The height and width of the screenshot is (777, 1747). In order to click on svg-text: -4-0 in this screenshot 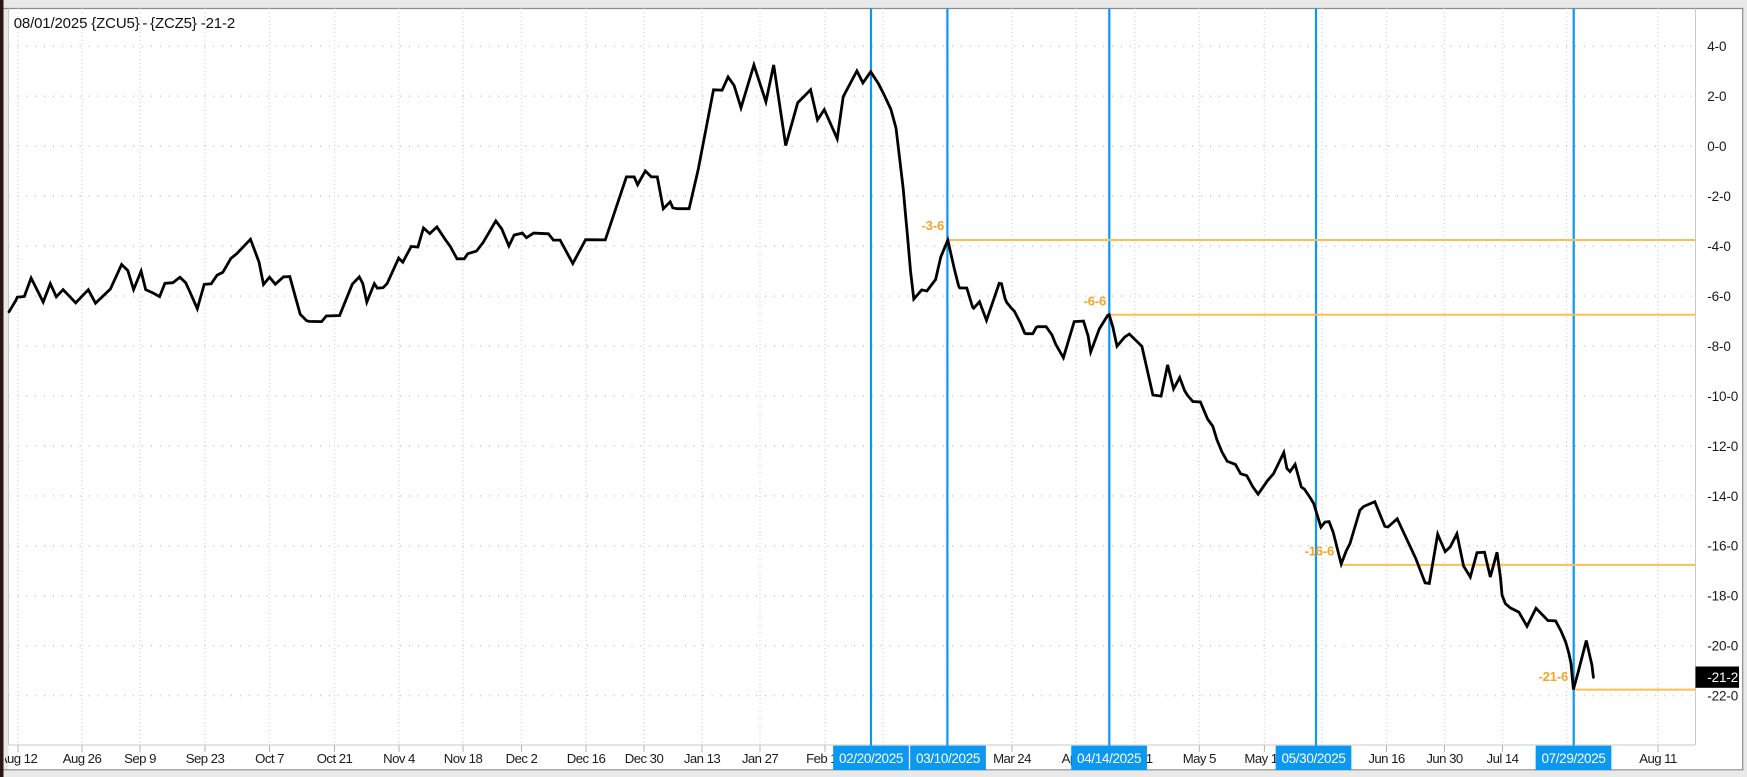, I will do `click(1718, 246)`.